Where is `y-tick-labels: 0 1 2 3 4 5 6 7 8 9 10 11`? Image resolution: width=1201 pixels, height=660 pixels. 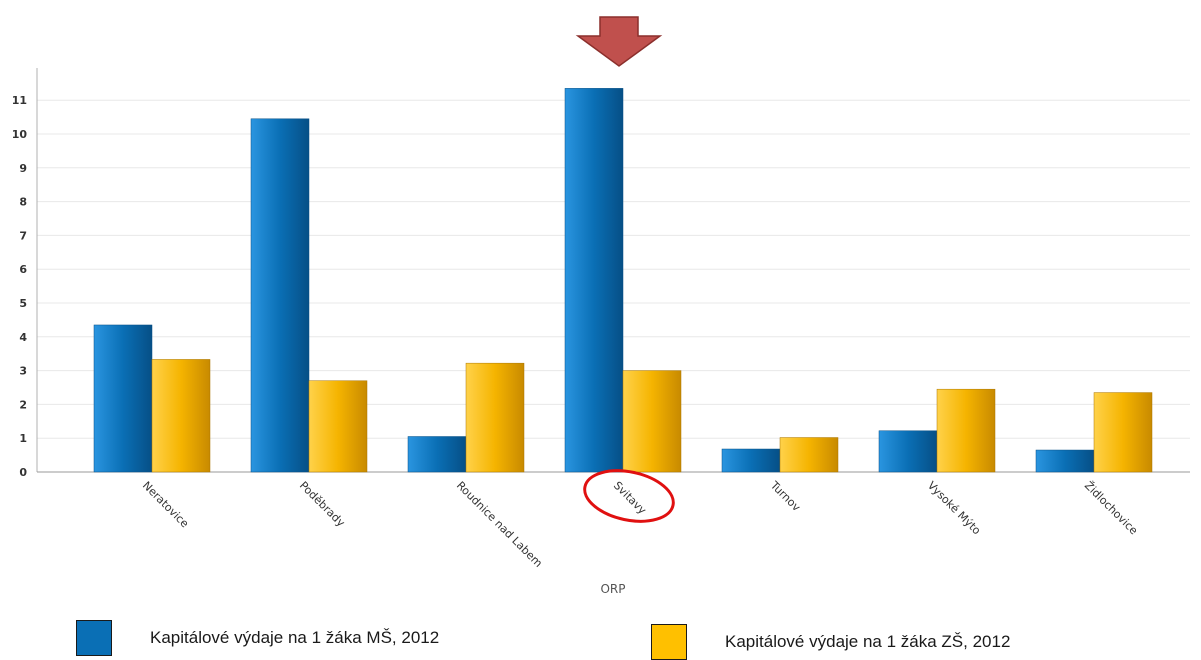
y-tick-labels: 0 1 2 3 4 5 6 7 8 9 10 11 is located at coordinates (20, 286).